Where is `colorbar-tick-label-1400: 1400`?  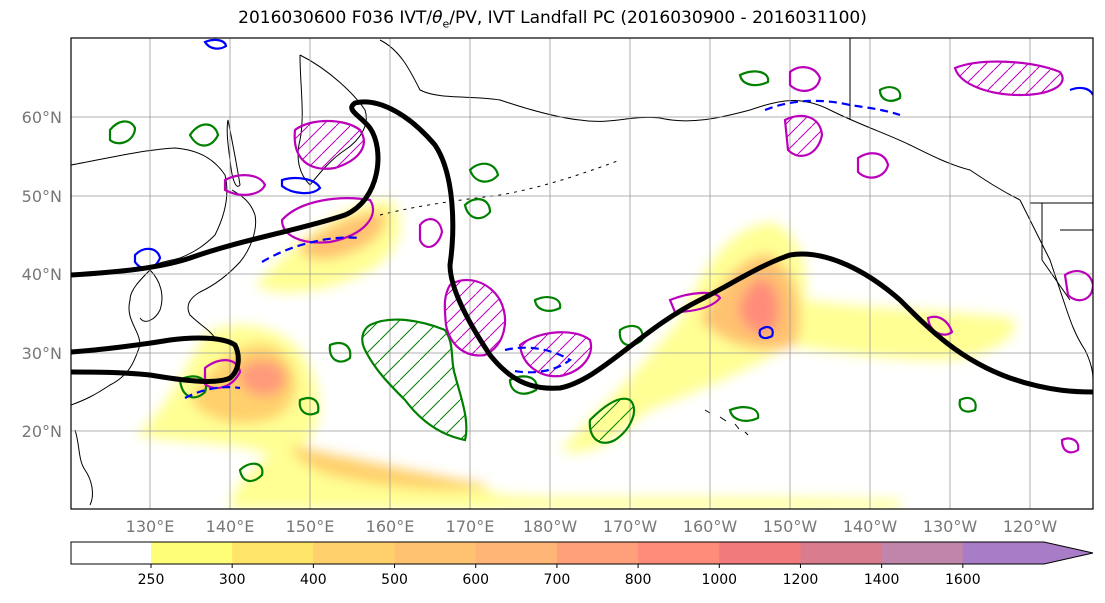 colorbar-tick-label-1400: 1400 is located at coordinates (882, 580).